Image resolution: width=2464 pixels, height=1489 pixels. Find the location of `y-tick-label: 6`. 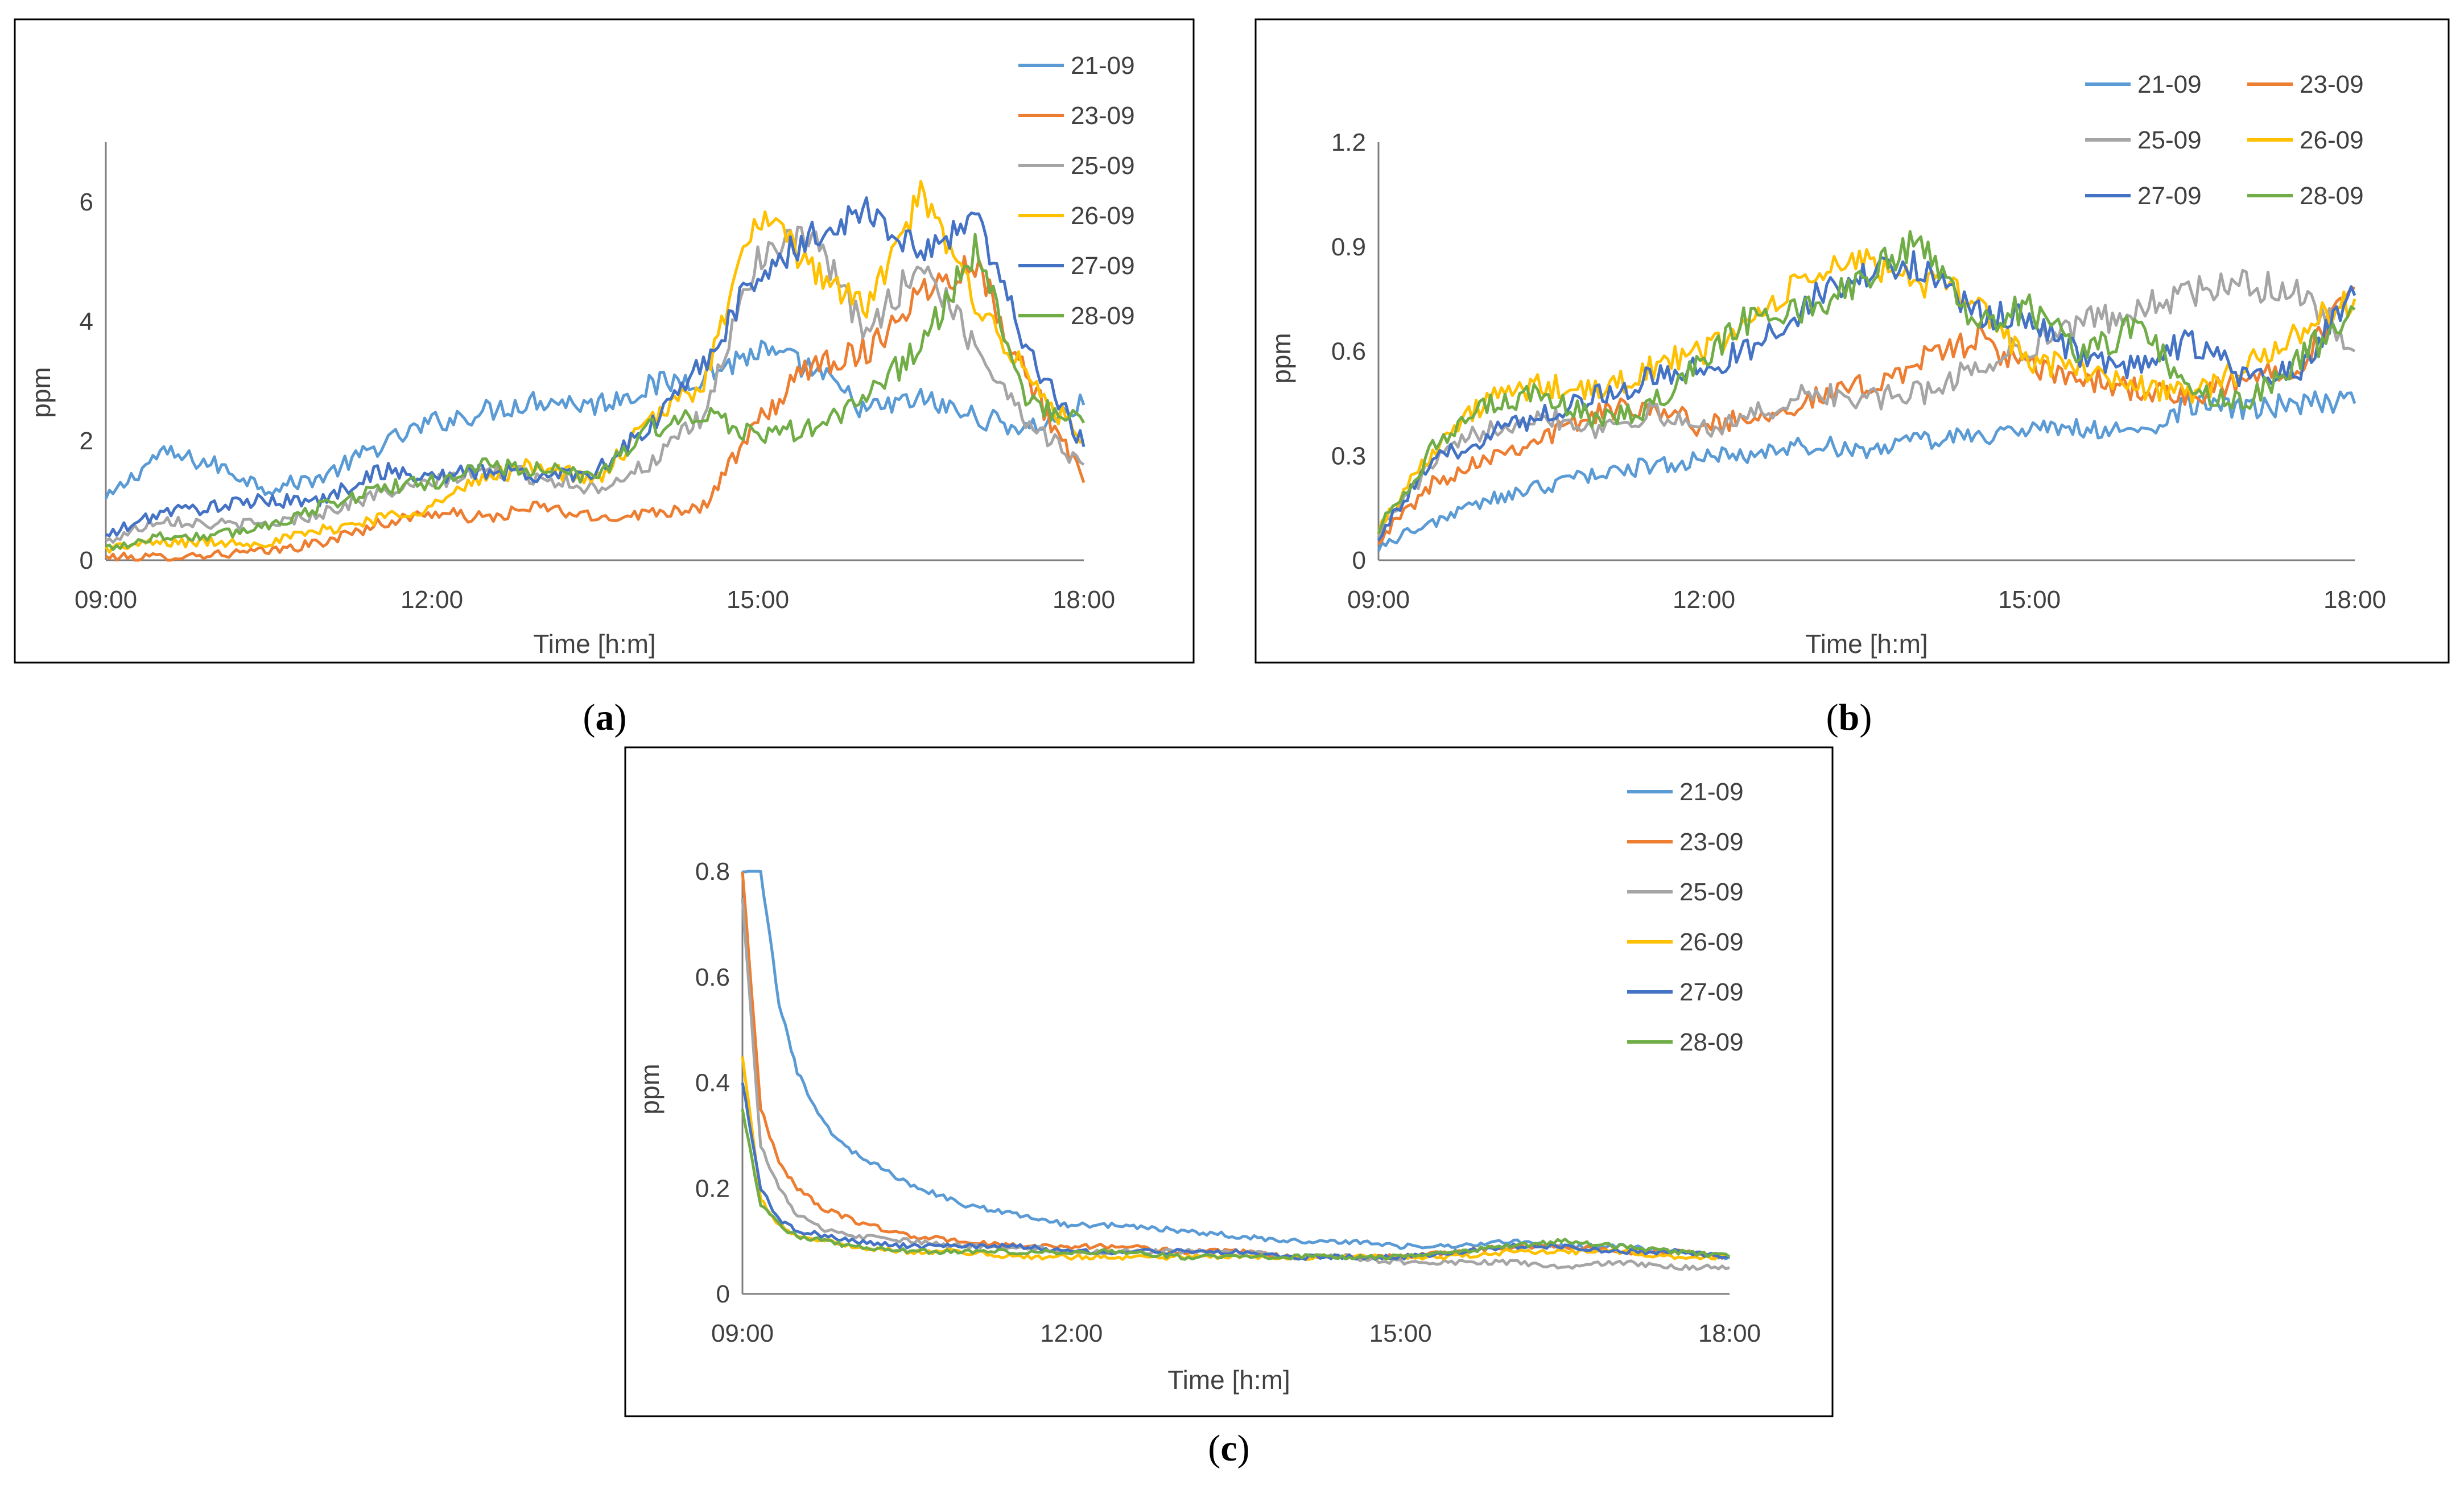

y-tick-label: 6 is located at coordinates (86, 202).